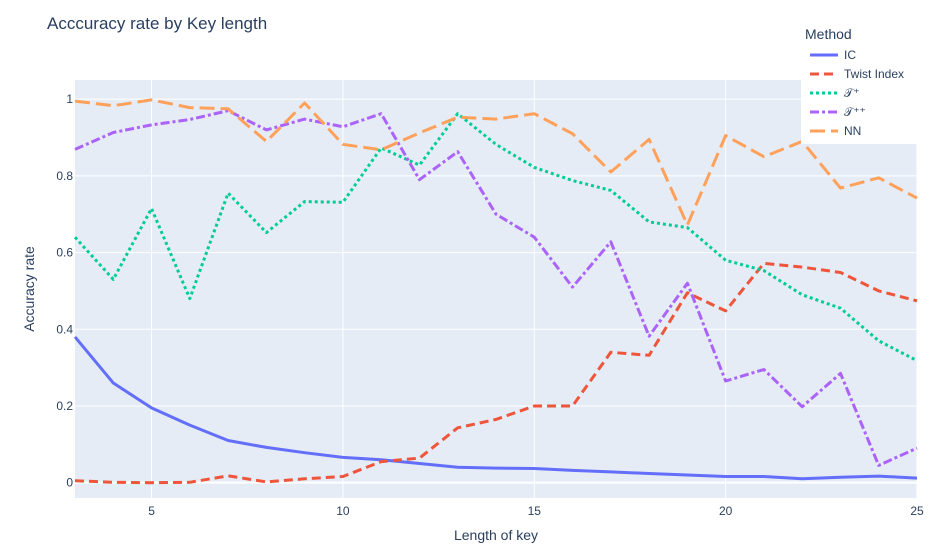 This screenshot has height=553, width=942. What do you see at coordinates (855, 112) in the screenshot?
I see `legend-label: 𝒯⁺⁺` at bounding box center [855, 112].